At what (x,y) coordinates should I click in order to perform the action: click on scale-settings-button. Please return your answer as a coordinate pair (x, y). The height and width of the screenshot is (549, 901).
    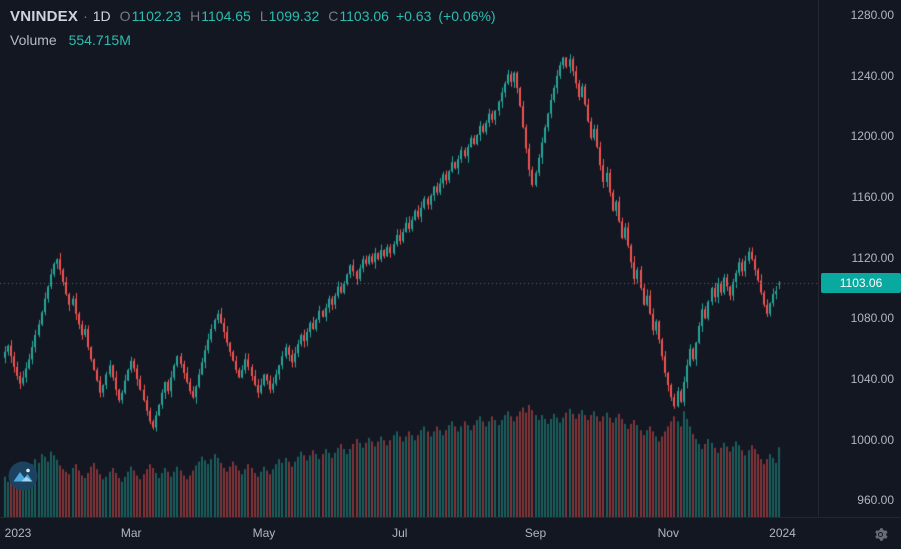
    Looking at the image, I should click on (880, 534).